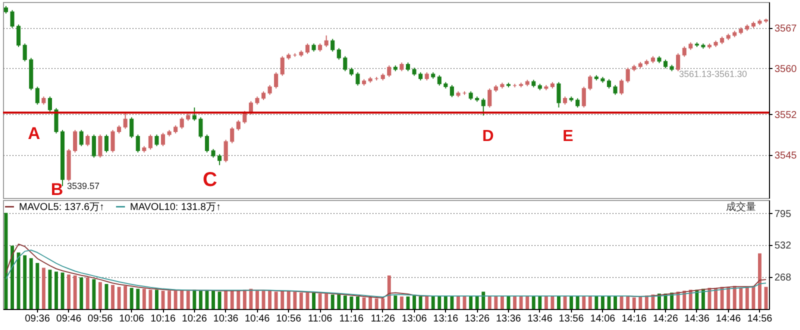 This screenshot has width=800, height=330. Describe the element at coordinates (175, 207) in the screenshot. I see `legend-label: MAVOL10: 131.8万↑` at that location.